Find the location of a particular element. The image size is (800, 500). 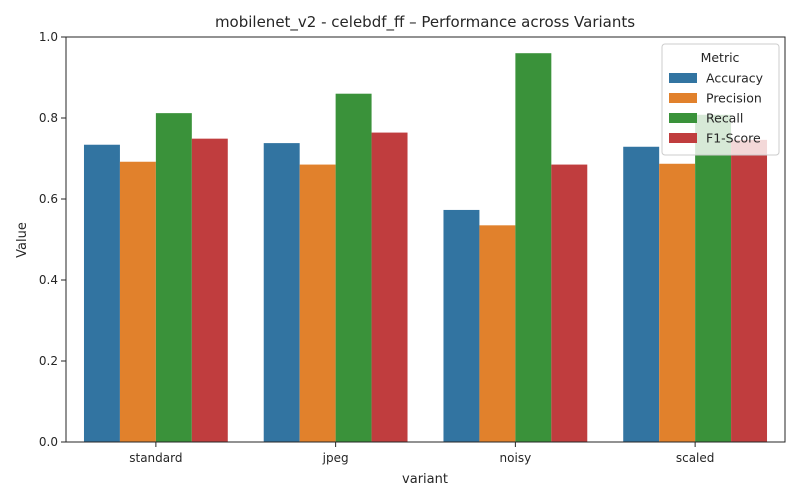

bar-precision-standard is located at coordinates (137, 302).